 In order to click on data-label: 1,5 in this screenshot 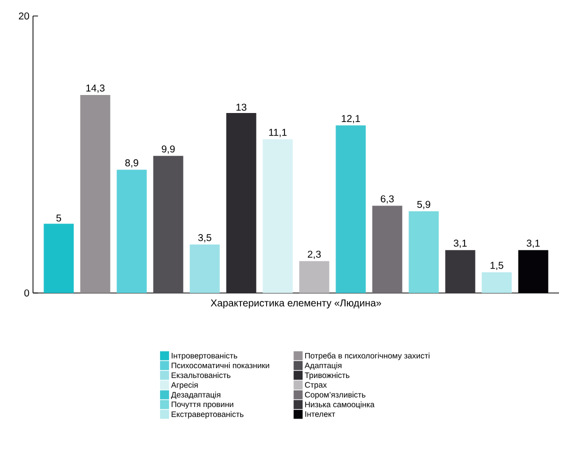, I will do `click(497, 266)`.